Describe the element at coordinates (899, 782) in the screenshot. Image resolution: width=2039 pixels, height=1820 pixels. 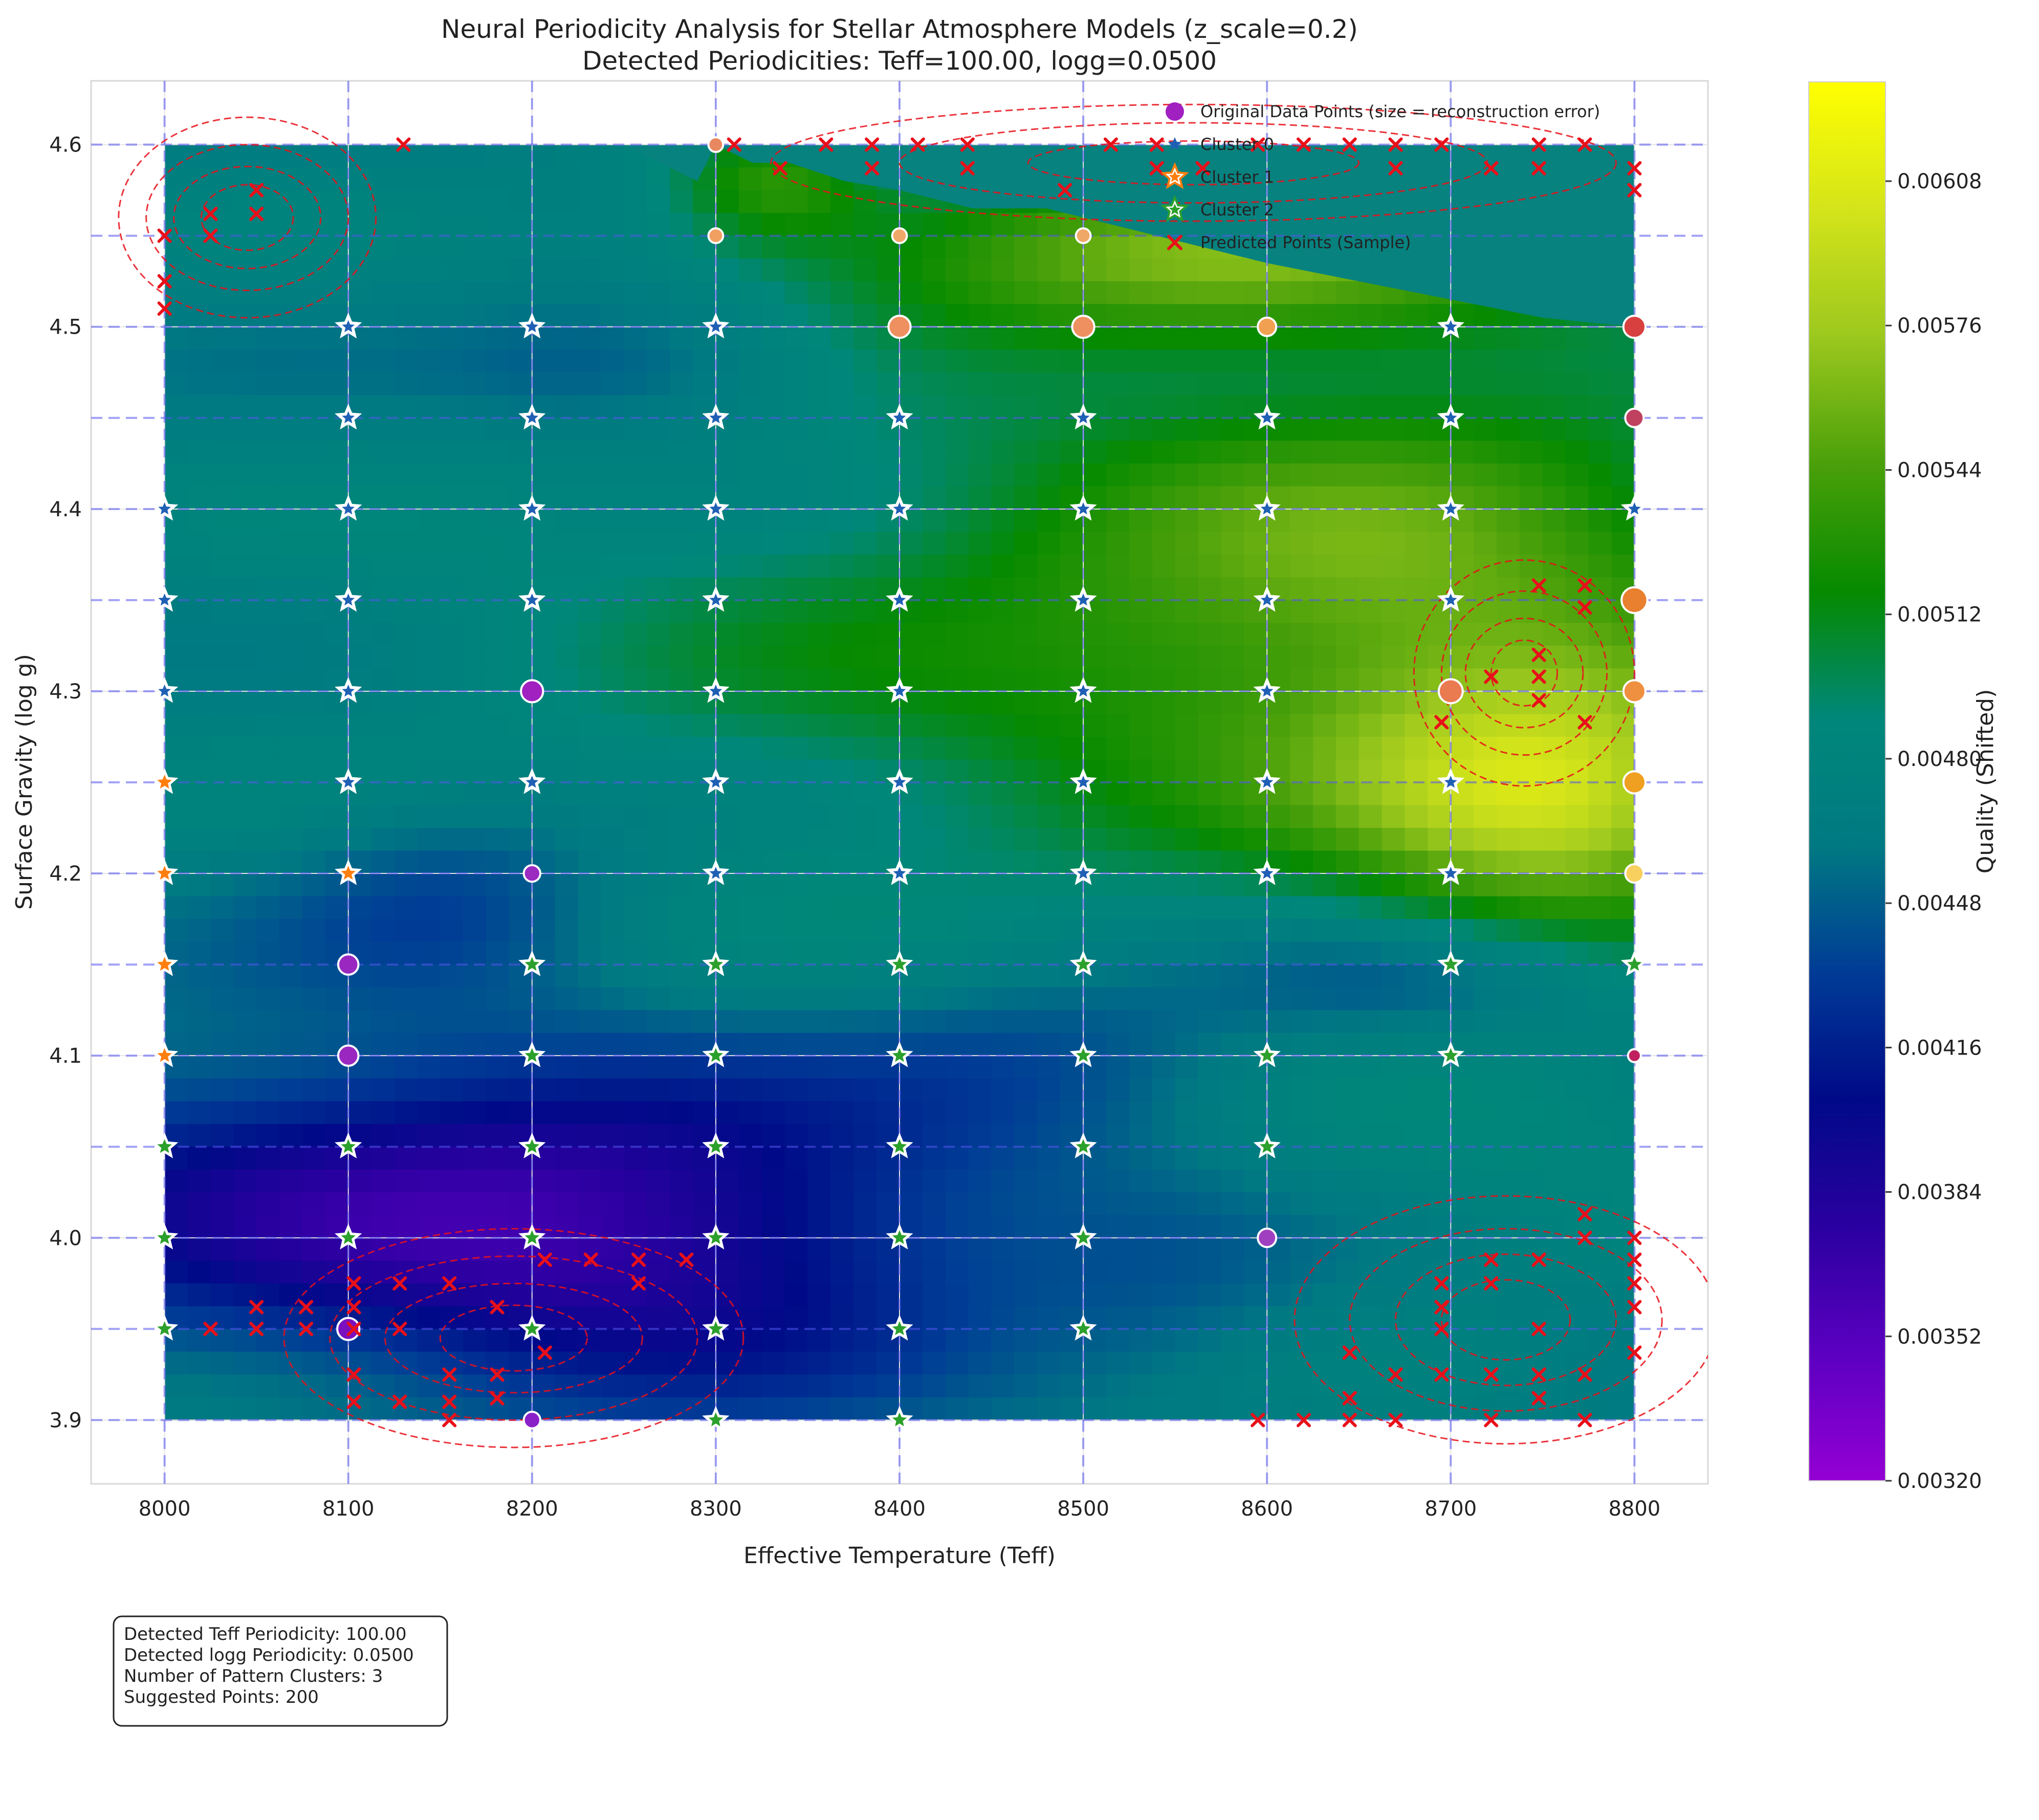
I see `cluster-0-star` at that location.